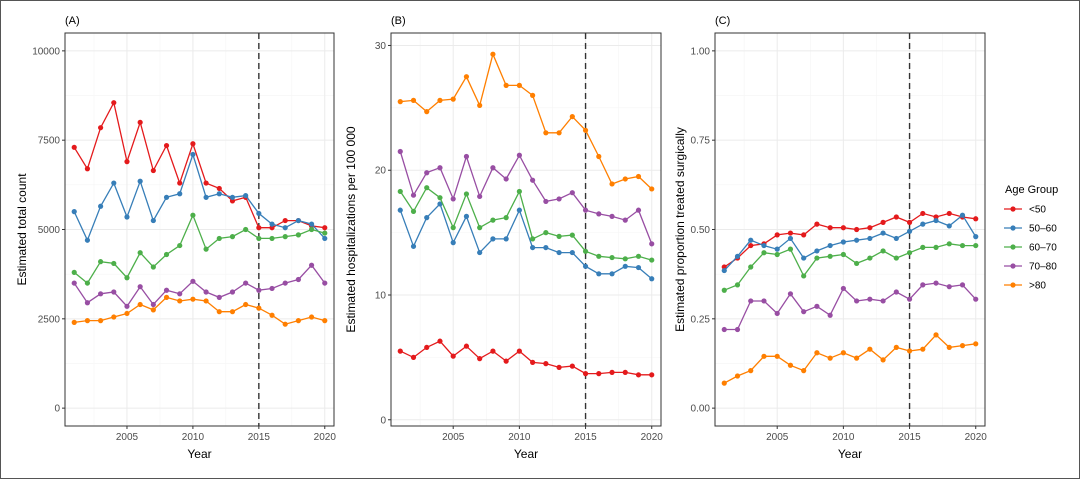 This screenshot has height=479, width=1080. What do you see at coordinates (652, 437) in the screenshot?
I see `x-tick-label: 2020` at bounding box center [652, 437].